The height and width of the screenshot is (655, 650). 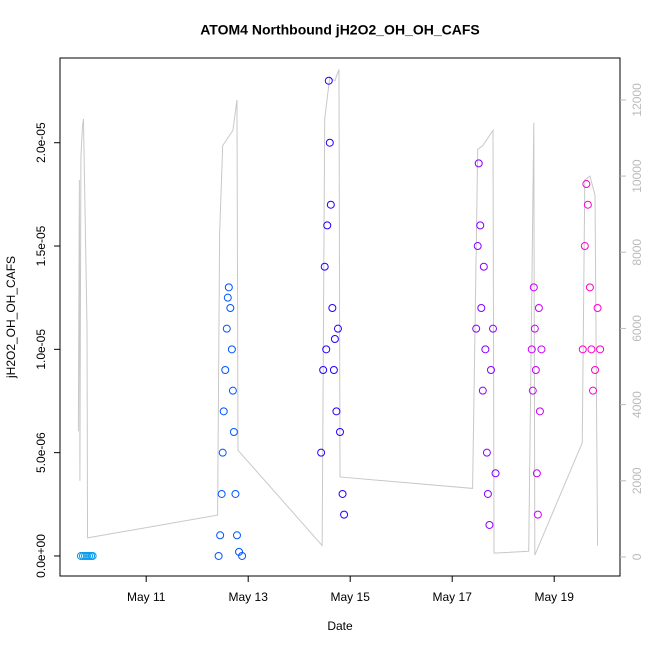 I want to click on y2-tick-label: 10000, so click(x=637, y=176).